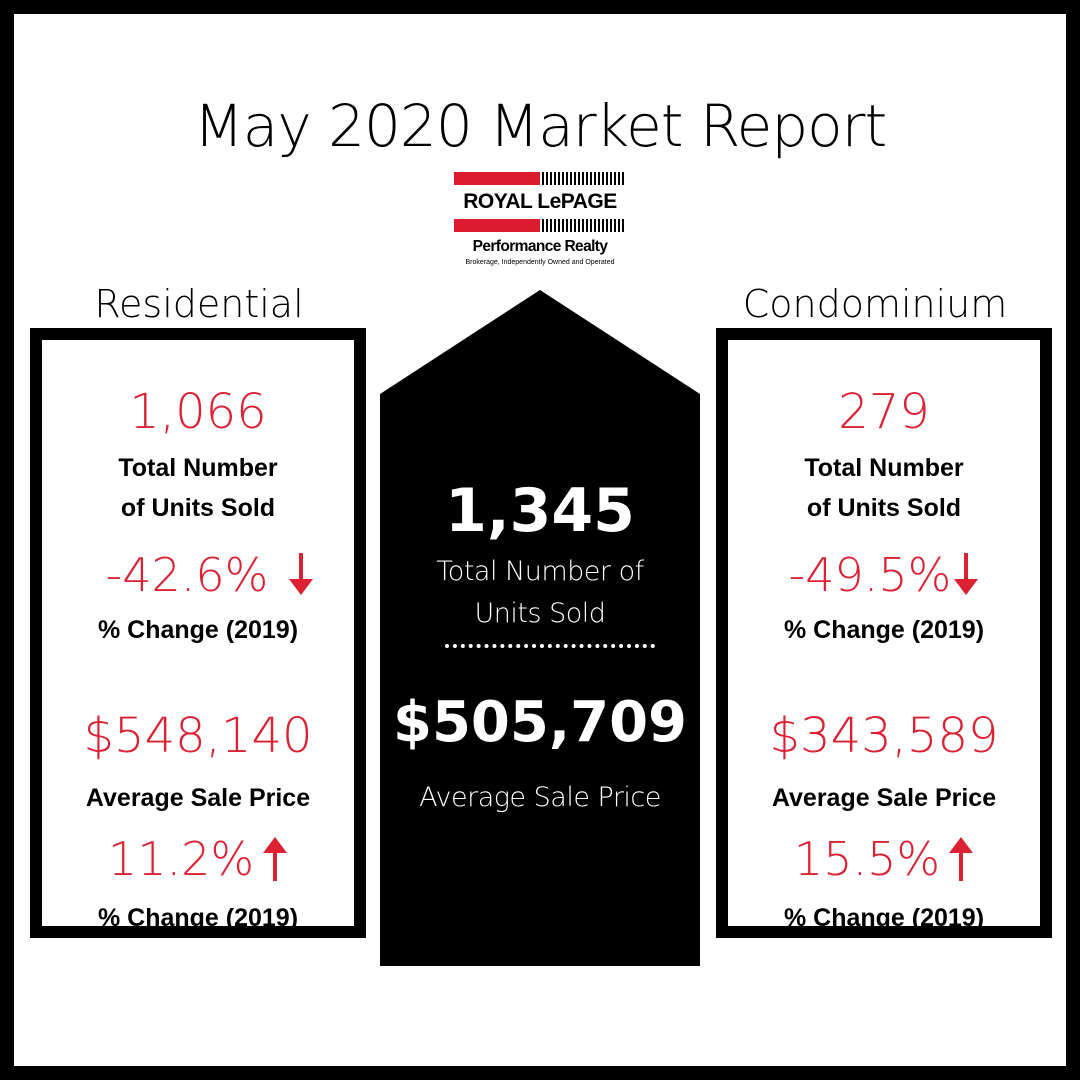 This screenshot has width=1080, height=1080. Describe the element at coordinates (884, 468) in the screenshot. I see `condominium-units-label-1: Total Number` at that location.